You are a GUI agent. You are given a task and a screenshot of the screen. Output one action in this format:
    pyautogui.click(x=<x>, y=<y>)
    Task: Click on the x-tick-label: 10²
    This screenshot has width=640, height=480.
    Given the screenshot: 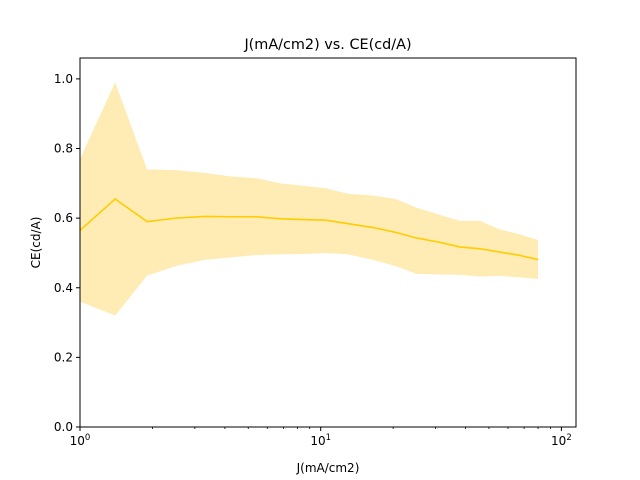 What is the action you would take?
    pyautogui.click(x=561, y=440)
    